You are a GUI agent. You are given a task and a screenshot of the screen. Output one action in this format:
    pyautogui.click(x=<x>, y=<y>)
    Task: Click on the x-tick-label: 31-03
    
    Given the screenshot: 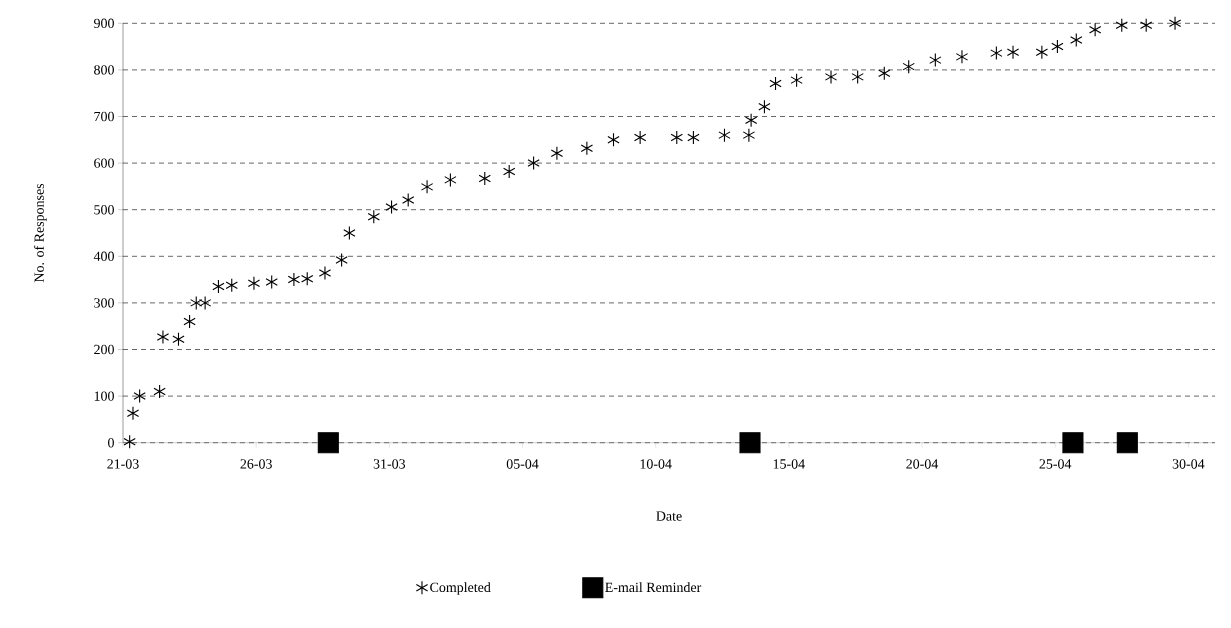 What is the action you would take?
    pyautogui.click(x=389, y=464)
    